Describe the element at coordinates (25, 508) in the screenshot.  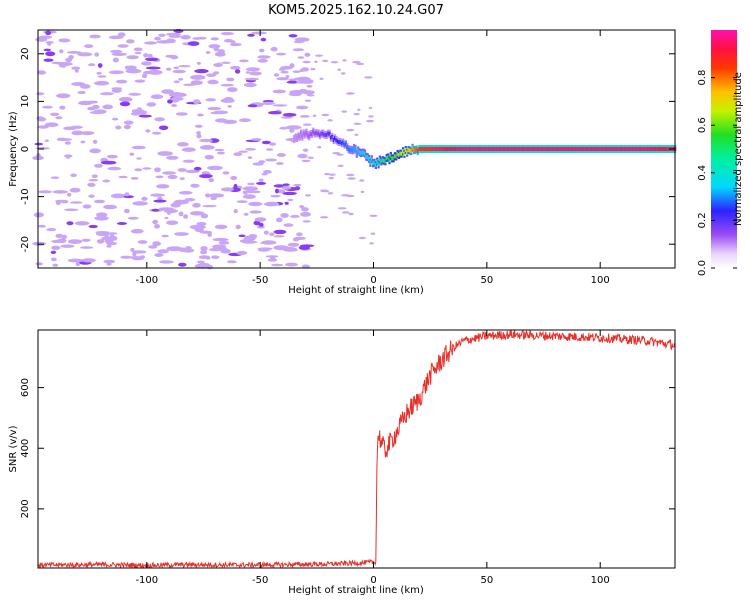
I see `snr-ytick-label: 200` at that location.